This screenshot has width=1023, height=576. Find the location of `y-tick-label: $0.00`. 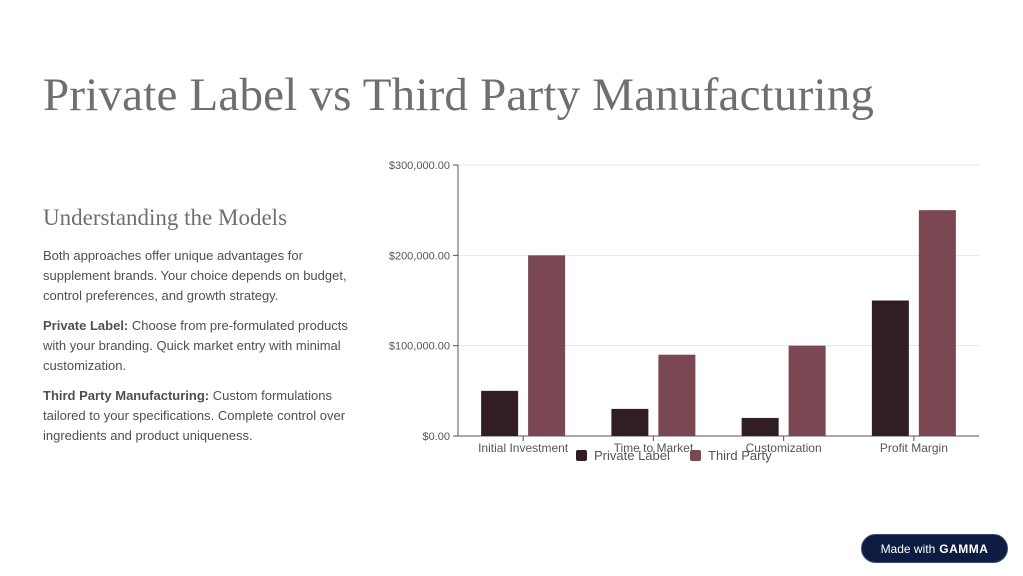

y-tick-label: $0.00 is located at coordinates (436, 437).